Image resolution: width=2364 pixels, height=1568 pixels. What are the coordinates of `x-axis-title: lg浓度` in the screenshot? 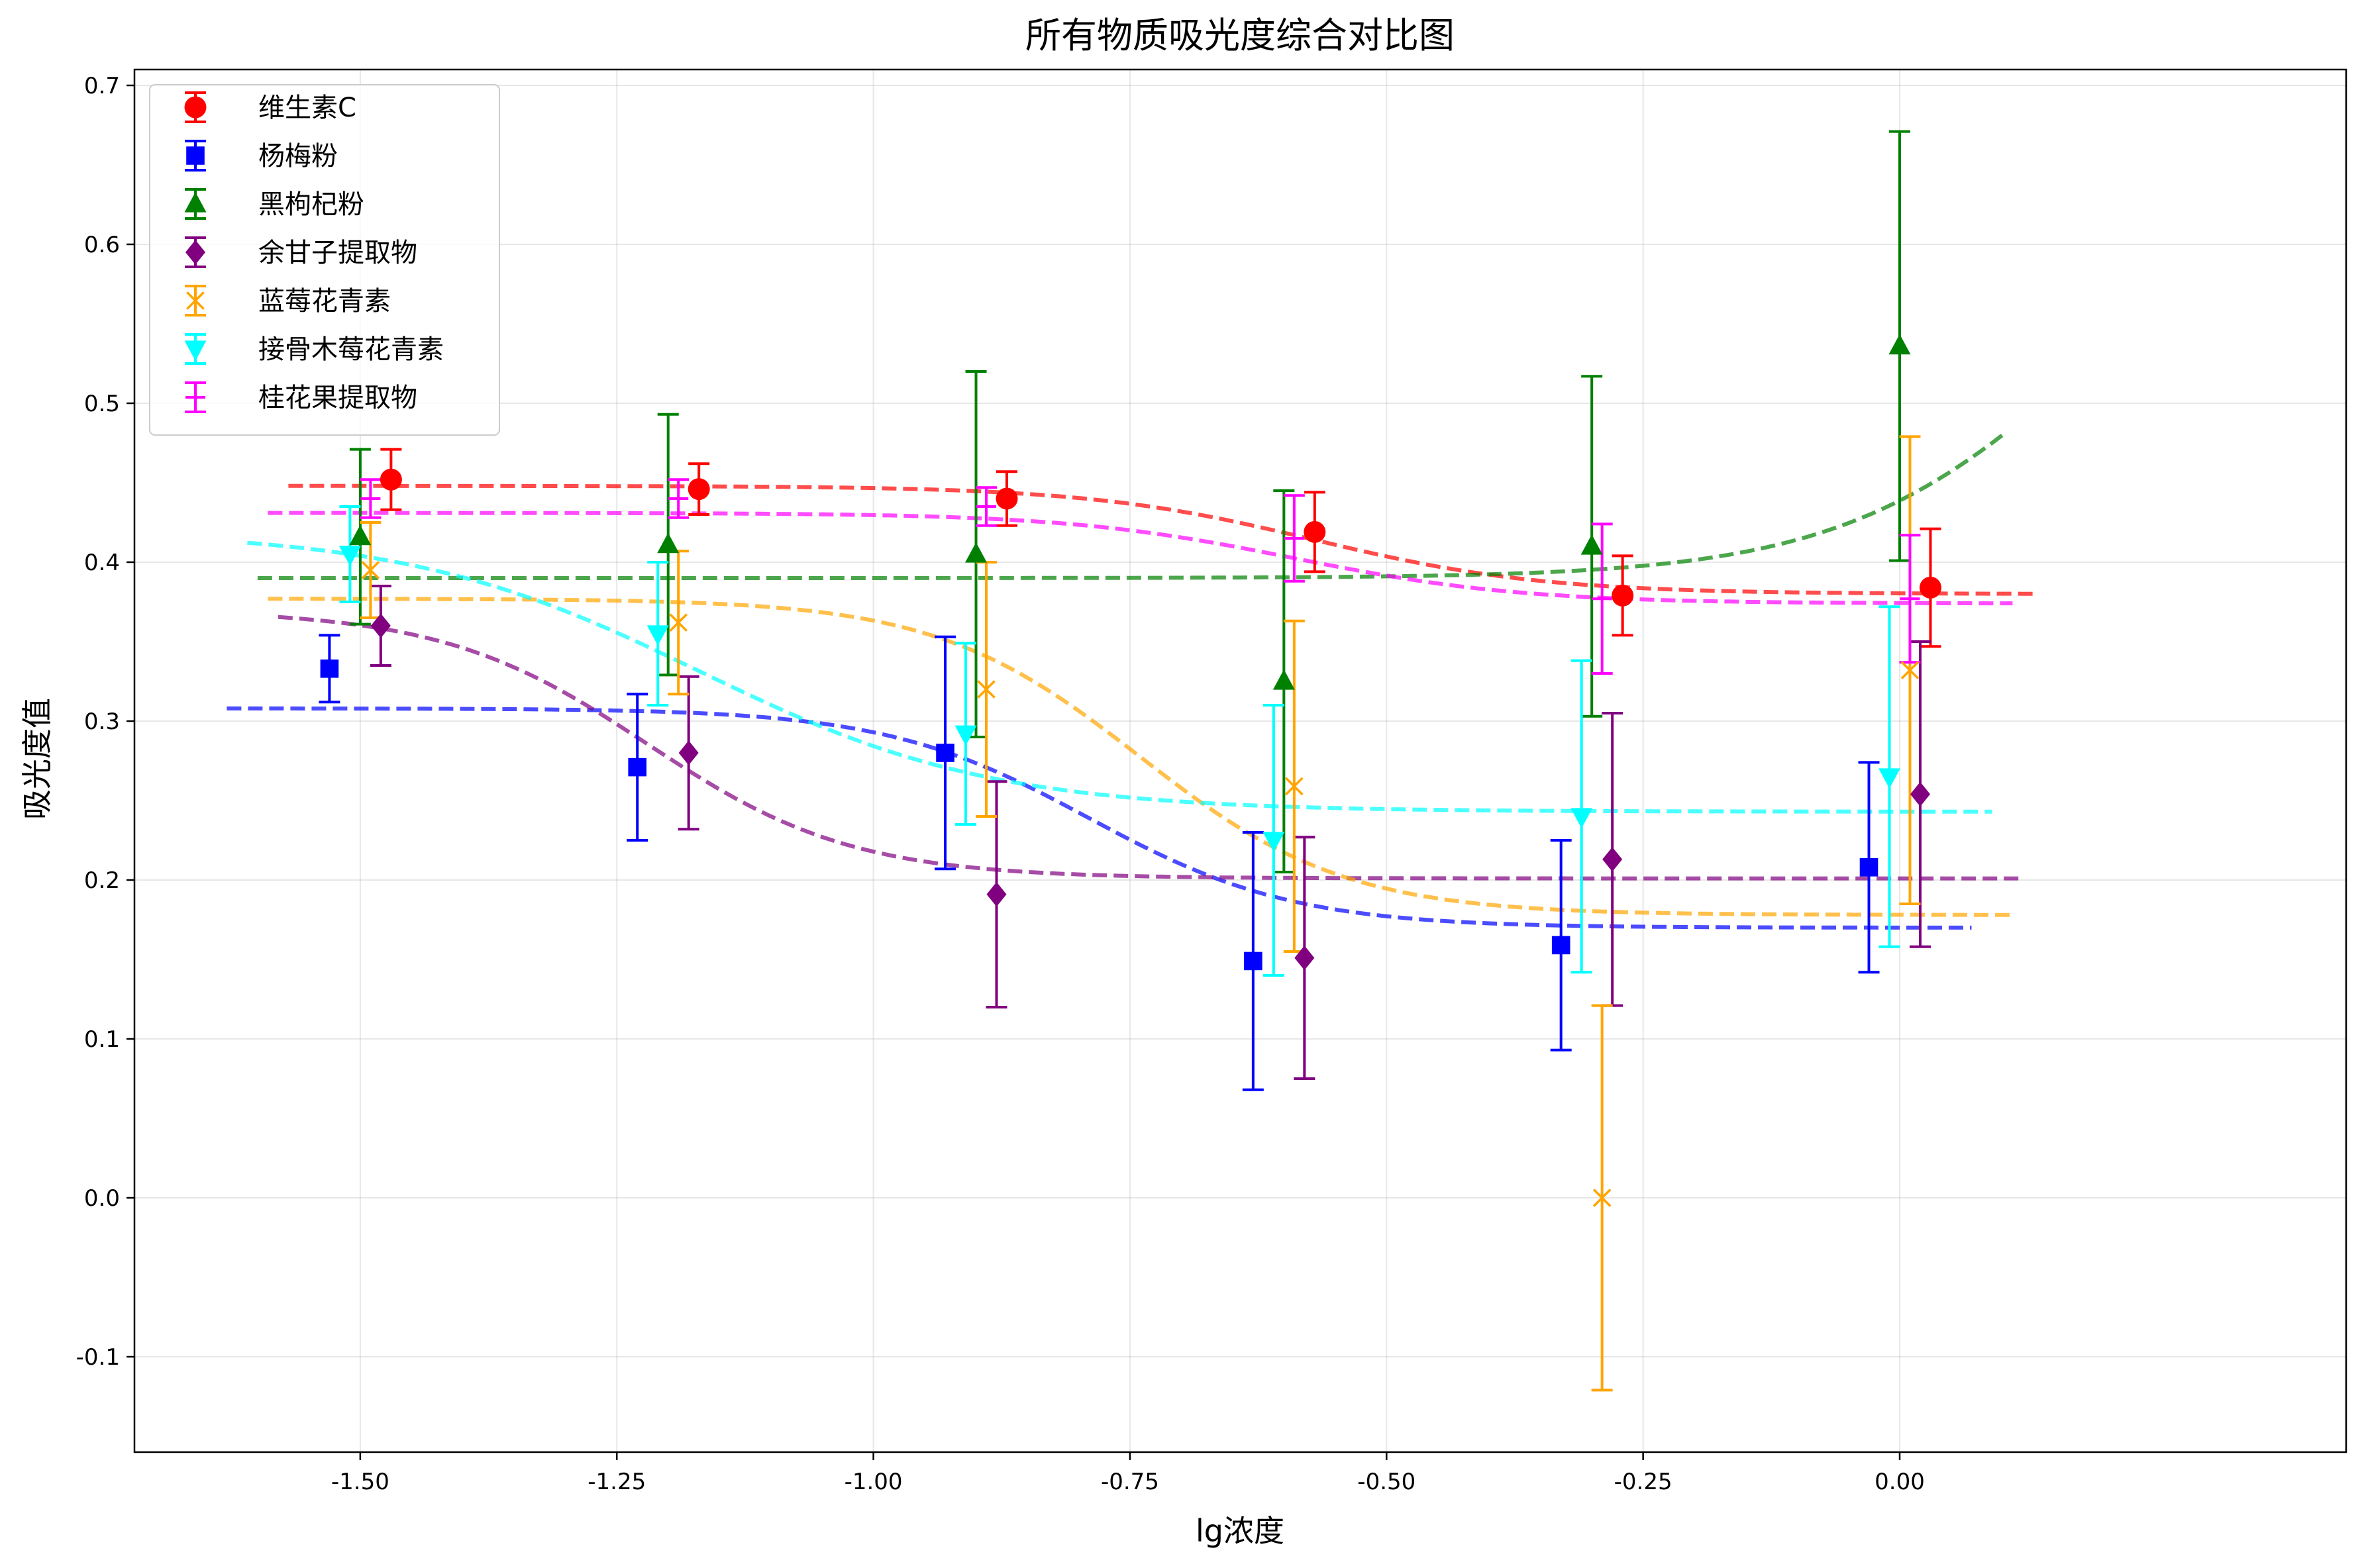 It's located at (1240, 1531).